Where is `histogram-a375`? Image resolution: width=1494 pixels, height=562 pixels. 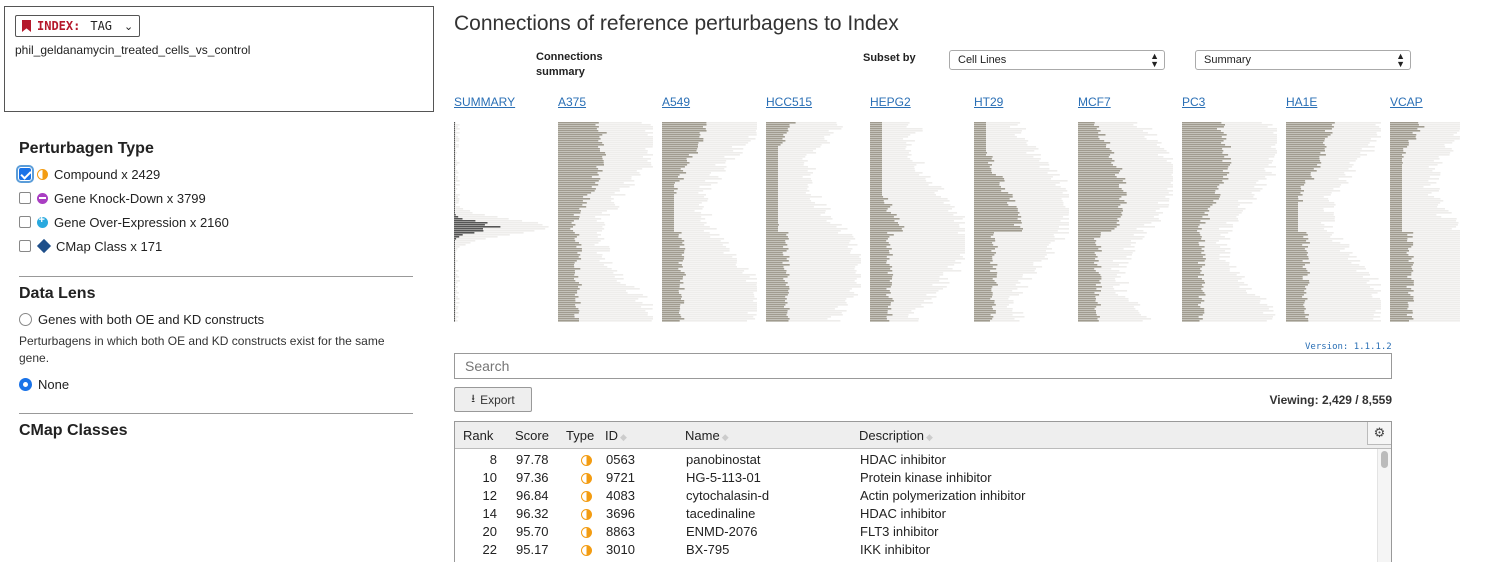
histogram-a375 is located at coordinates (605, 222).